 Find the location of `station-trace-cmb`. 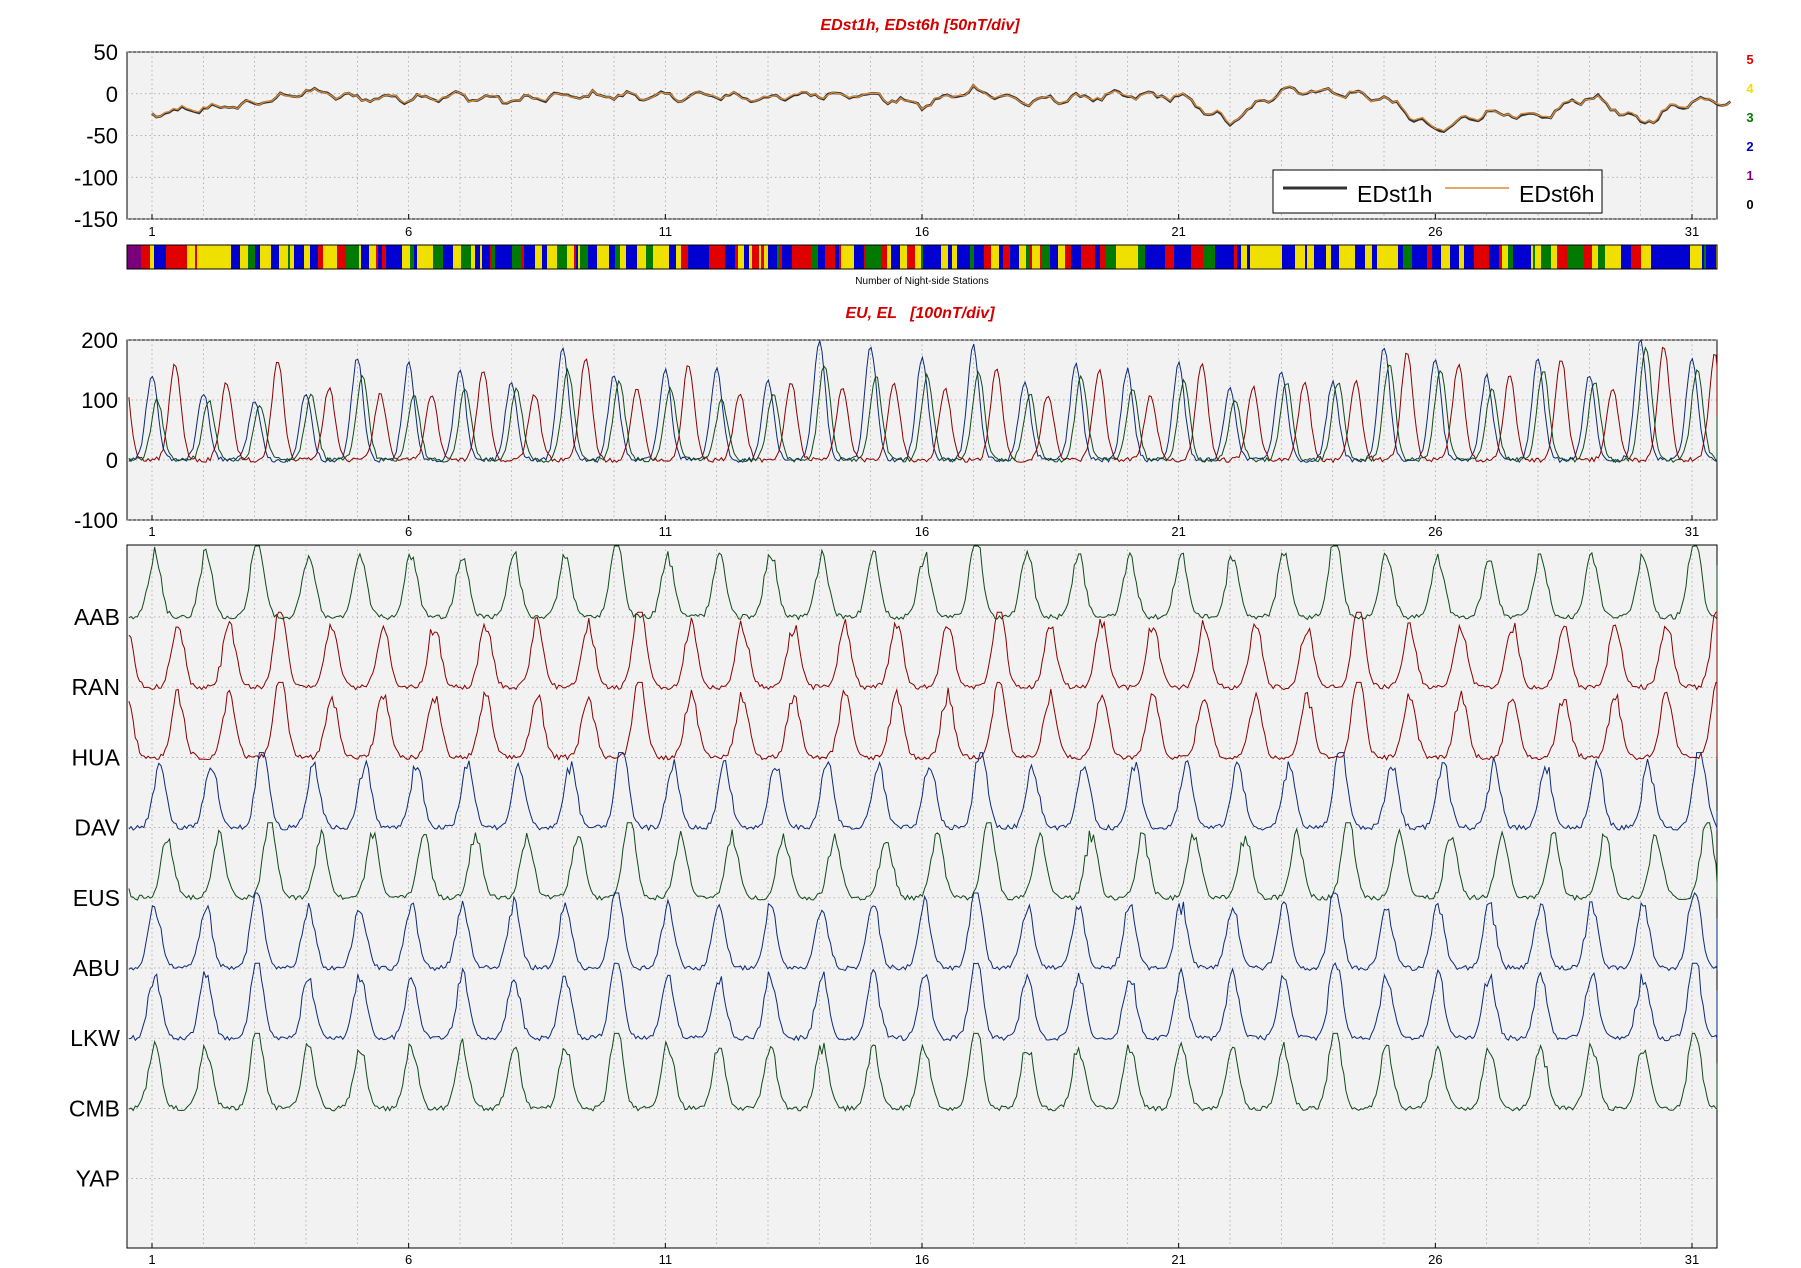

station-trace-cmb is located at coordinates (923, 1072).